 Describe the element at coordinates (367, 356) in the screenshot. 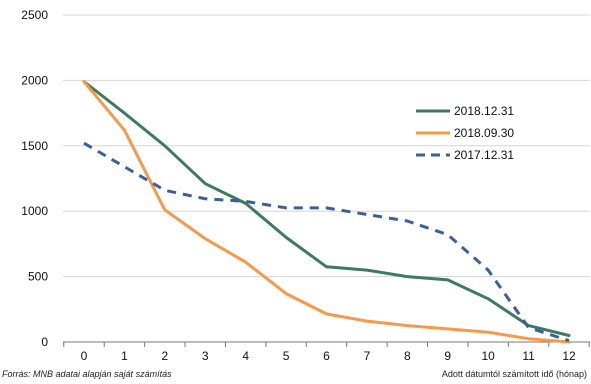

I see `x-tick-label: 7` at that location.